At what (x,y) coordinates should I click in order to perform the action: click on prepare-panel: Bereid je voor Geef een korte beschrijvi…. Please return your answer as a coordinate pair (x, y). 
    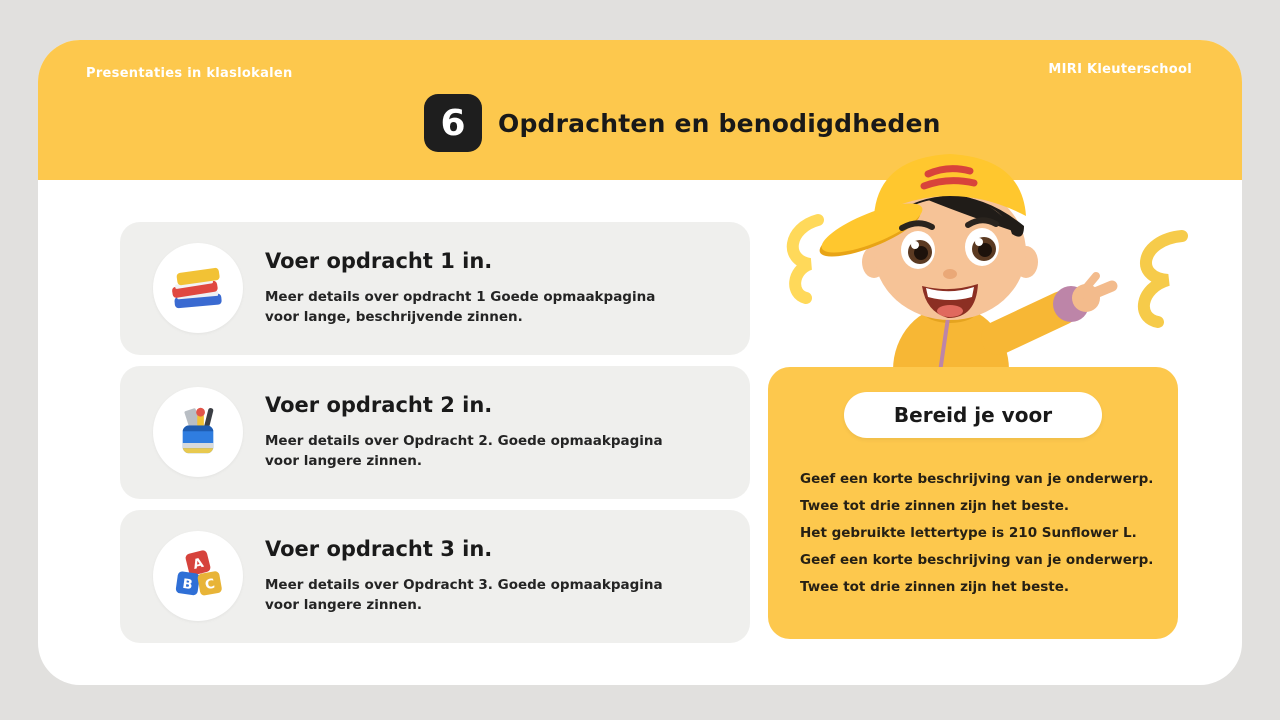
    Looking at the image, I should click on (973, 503).